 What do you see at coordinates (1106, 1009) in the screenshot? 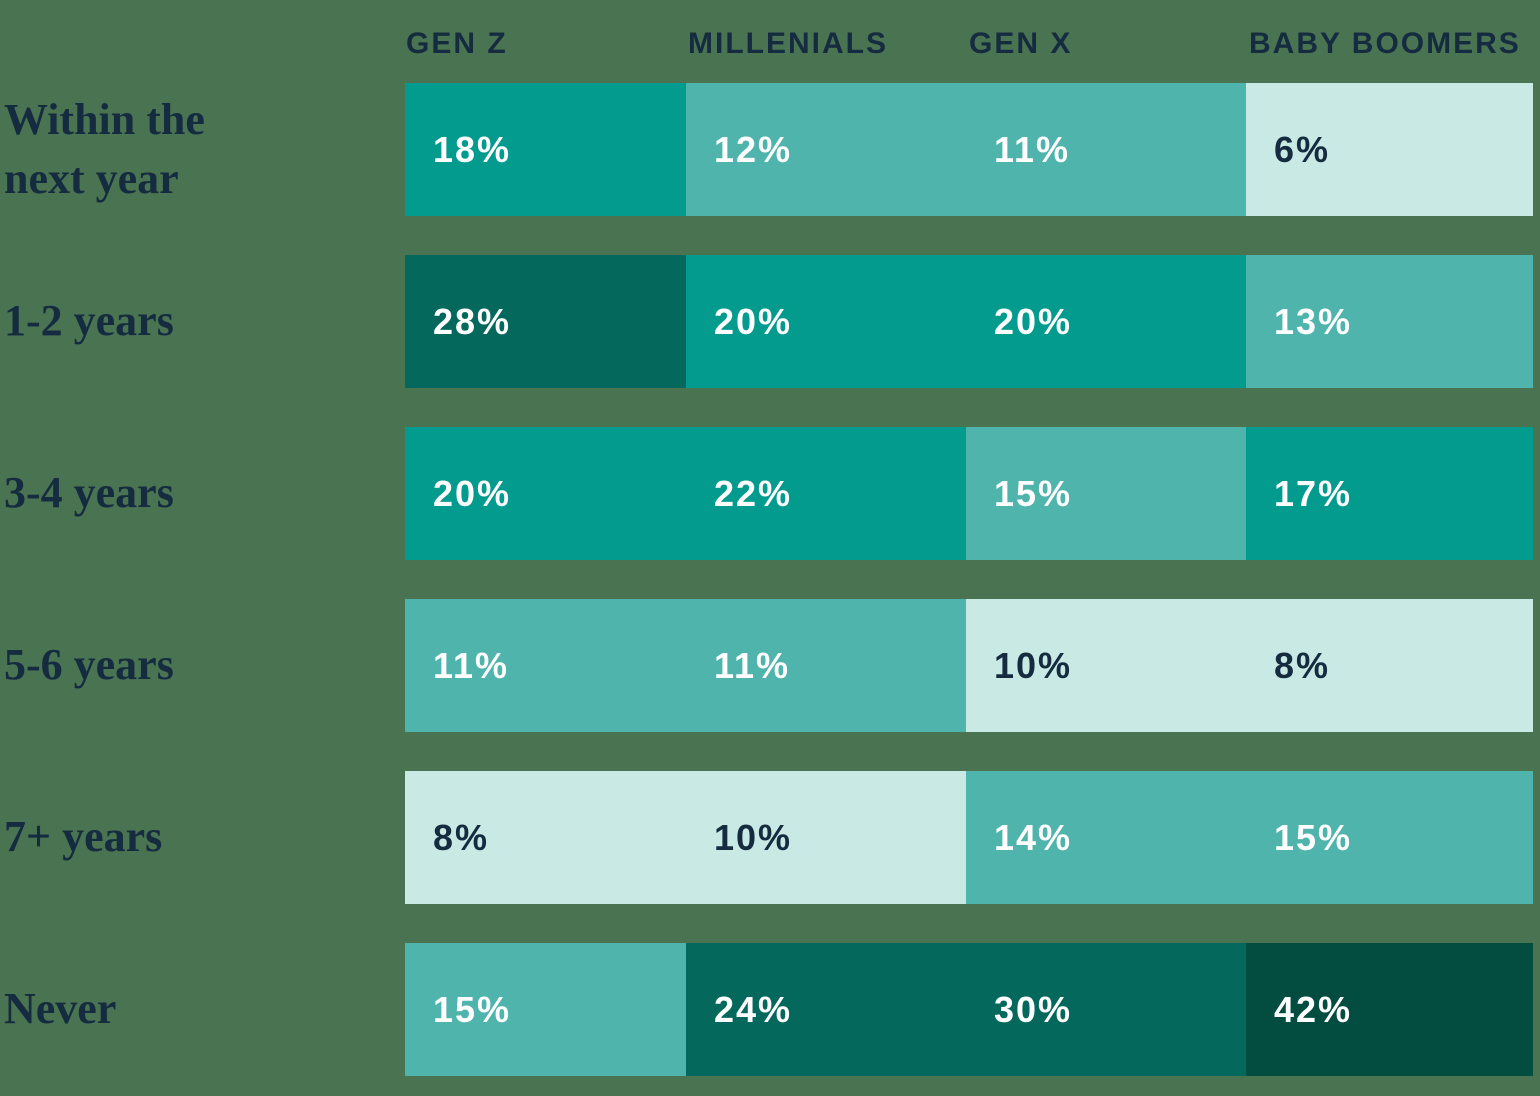
I see `data-cell: 30%` at bounding box center [1106, 1009].